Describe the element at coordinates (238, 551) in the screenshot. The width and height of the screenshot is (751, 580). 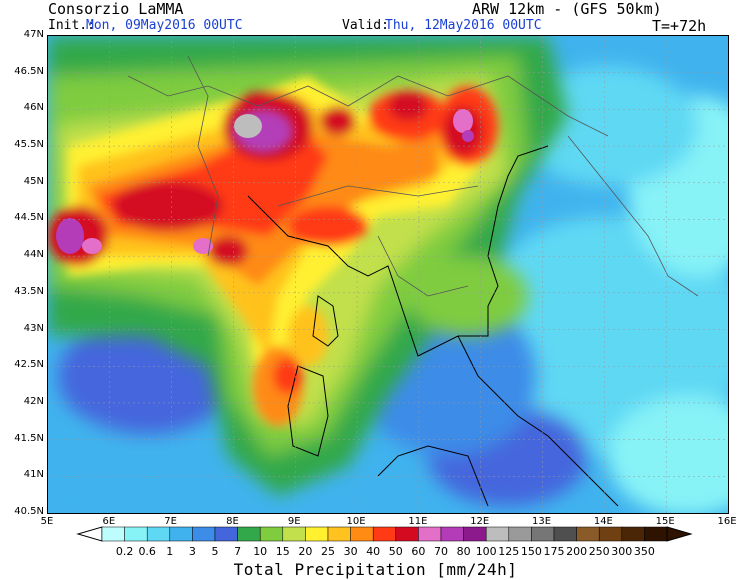
I see `colorbar-level-label: 7` at that location.